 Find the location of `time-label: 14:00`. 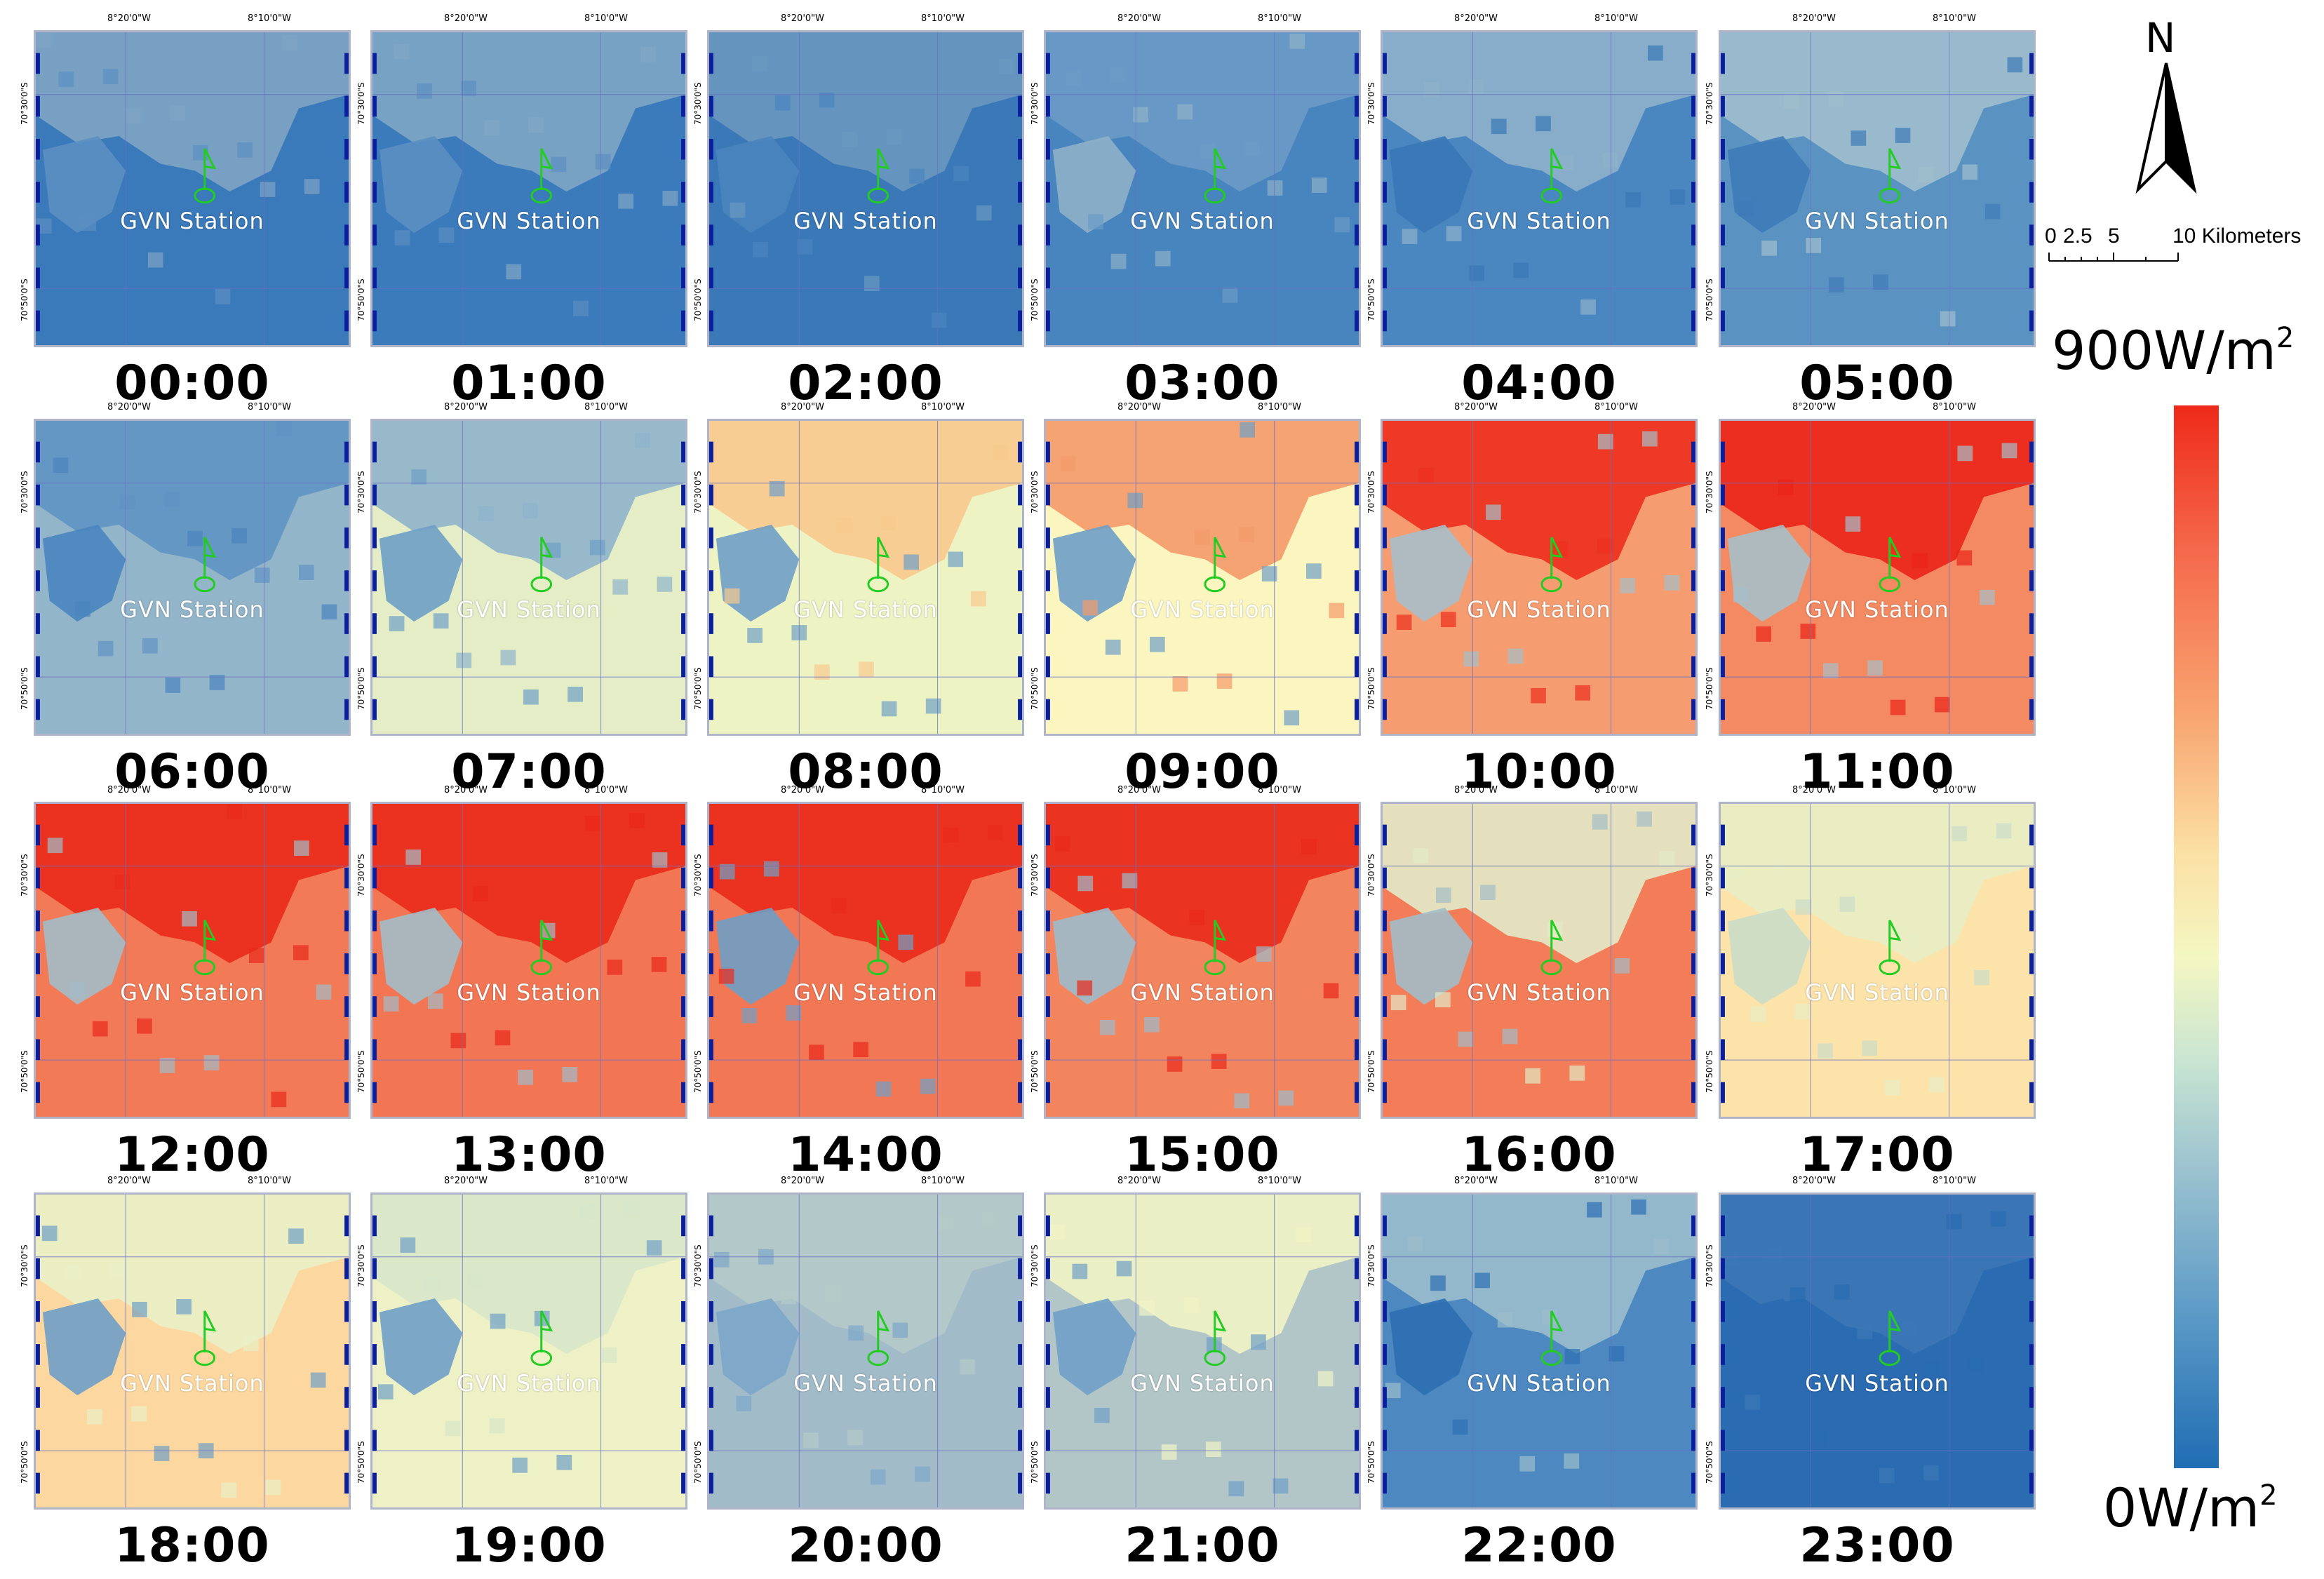

time-label: 14:00 is located at coordinates (865, 1155).